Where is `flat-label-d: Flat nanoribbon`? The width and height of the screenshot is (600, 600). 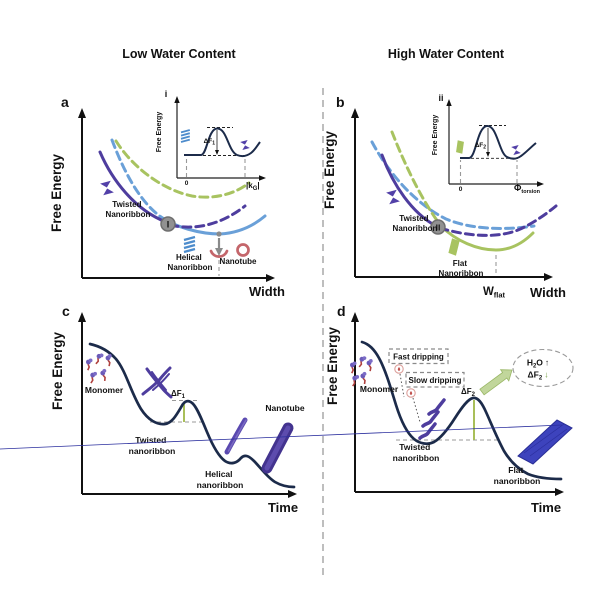 flat-label-d: Flat nanoribbon is located at coordinates (517, 475).